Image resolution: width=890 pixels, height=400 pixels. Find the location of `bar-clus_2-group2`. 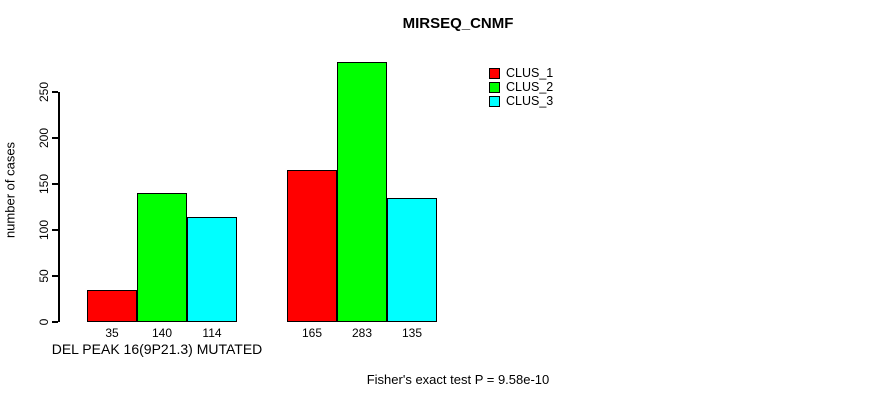

bar-clus_2-group2 is located at coordinates (362, 191).